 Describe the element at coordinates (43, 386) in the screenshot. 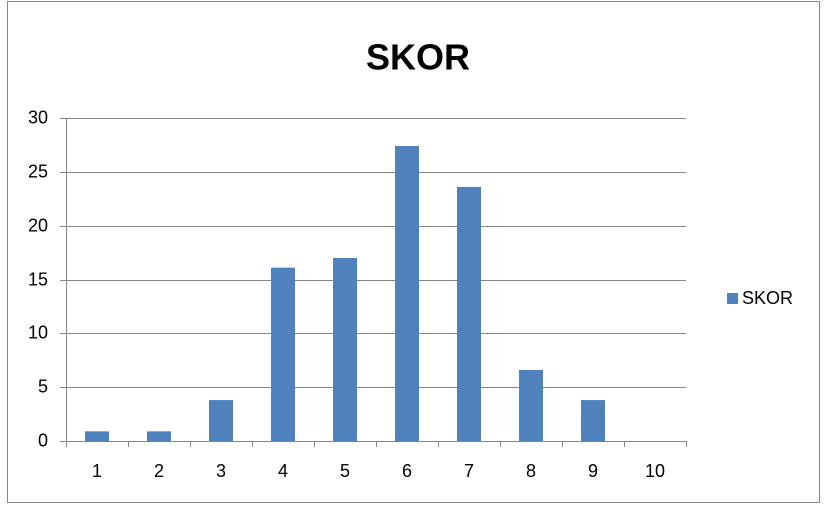

I see `y-tick-label: 5` at that location.